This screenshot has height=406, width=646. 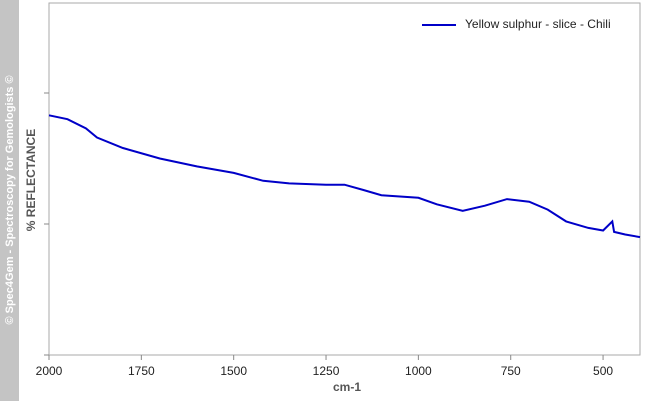 What do you see at coordinates (233, 371) in the screenshot?
I see `x-tick-label: 1500` at bounding box center [233, 371].